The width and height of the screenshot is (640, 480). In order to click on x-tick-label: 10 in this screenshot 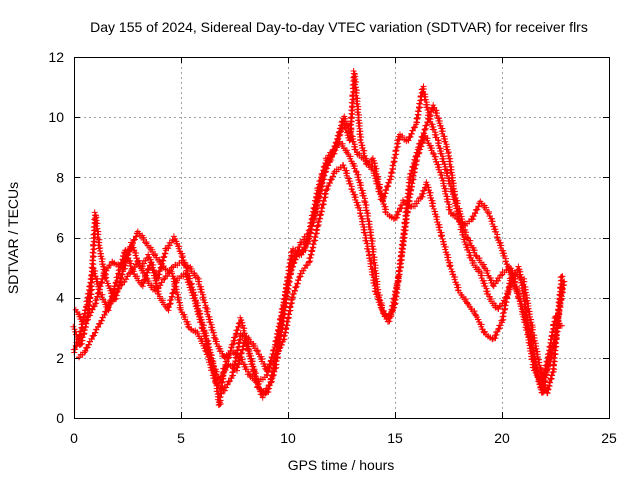, I will do `click(288, 438)`.